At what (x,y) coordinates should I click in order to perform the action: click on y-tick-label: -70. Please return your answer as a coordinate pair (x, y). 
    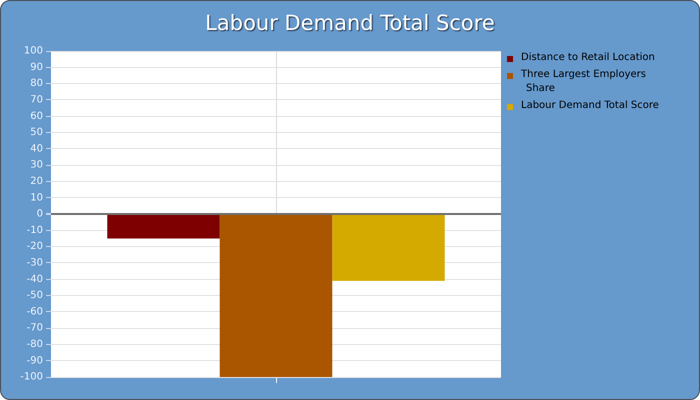
    Looking at the image, I should click on (34, 328).